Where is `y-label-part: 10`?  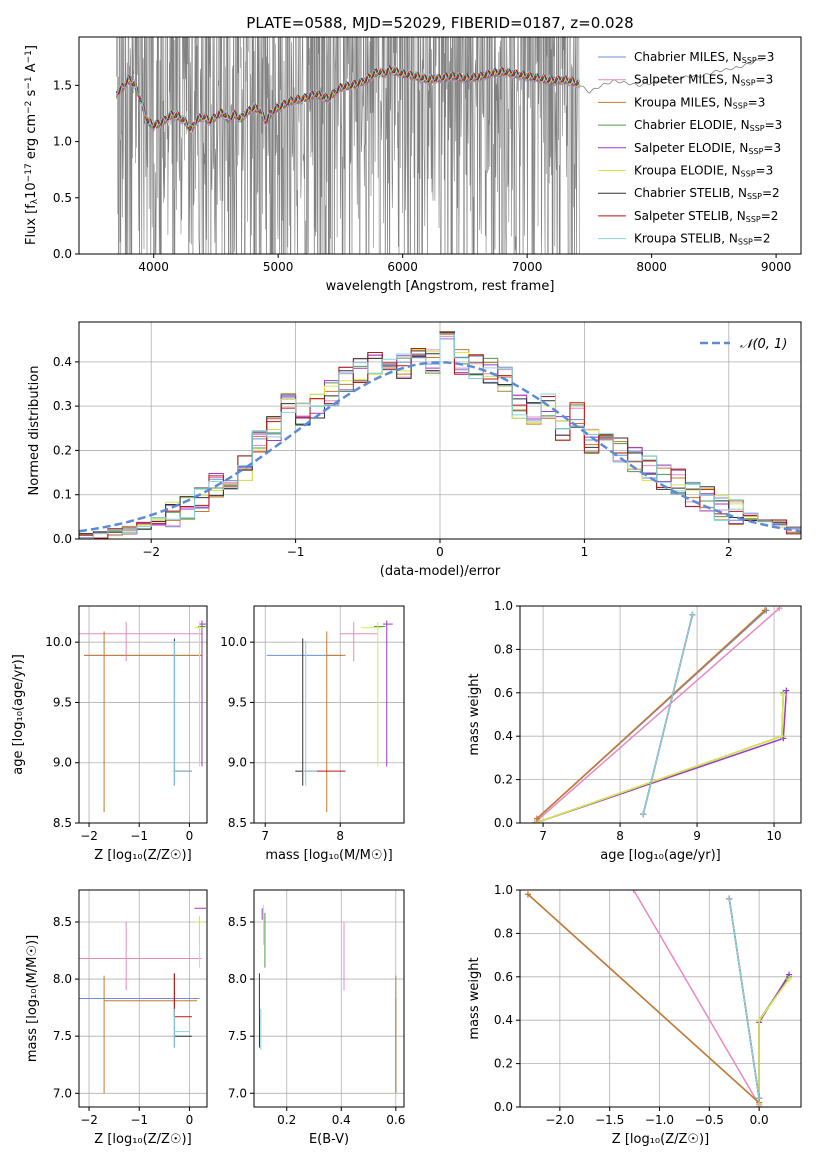
y-label-part: 10 is located at coordinates (31, 190).